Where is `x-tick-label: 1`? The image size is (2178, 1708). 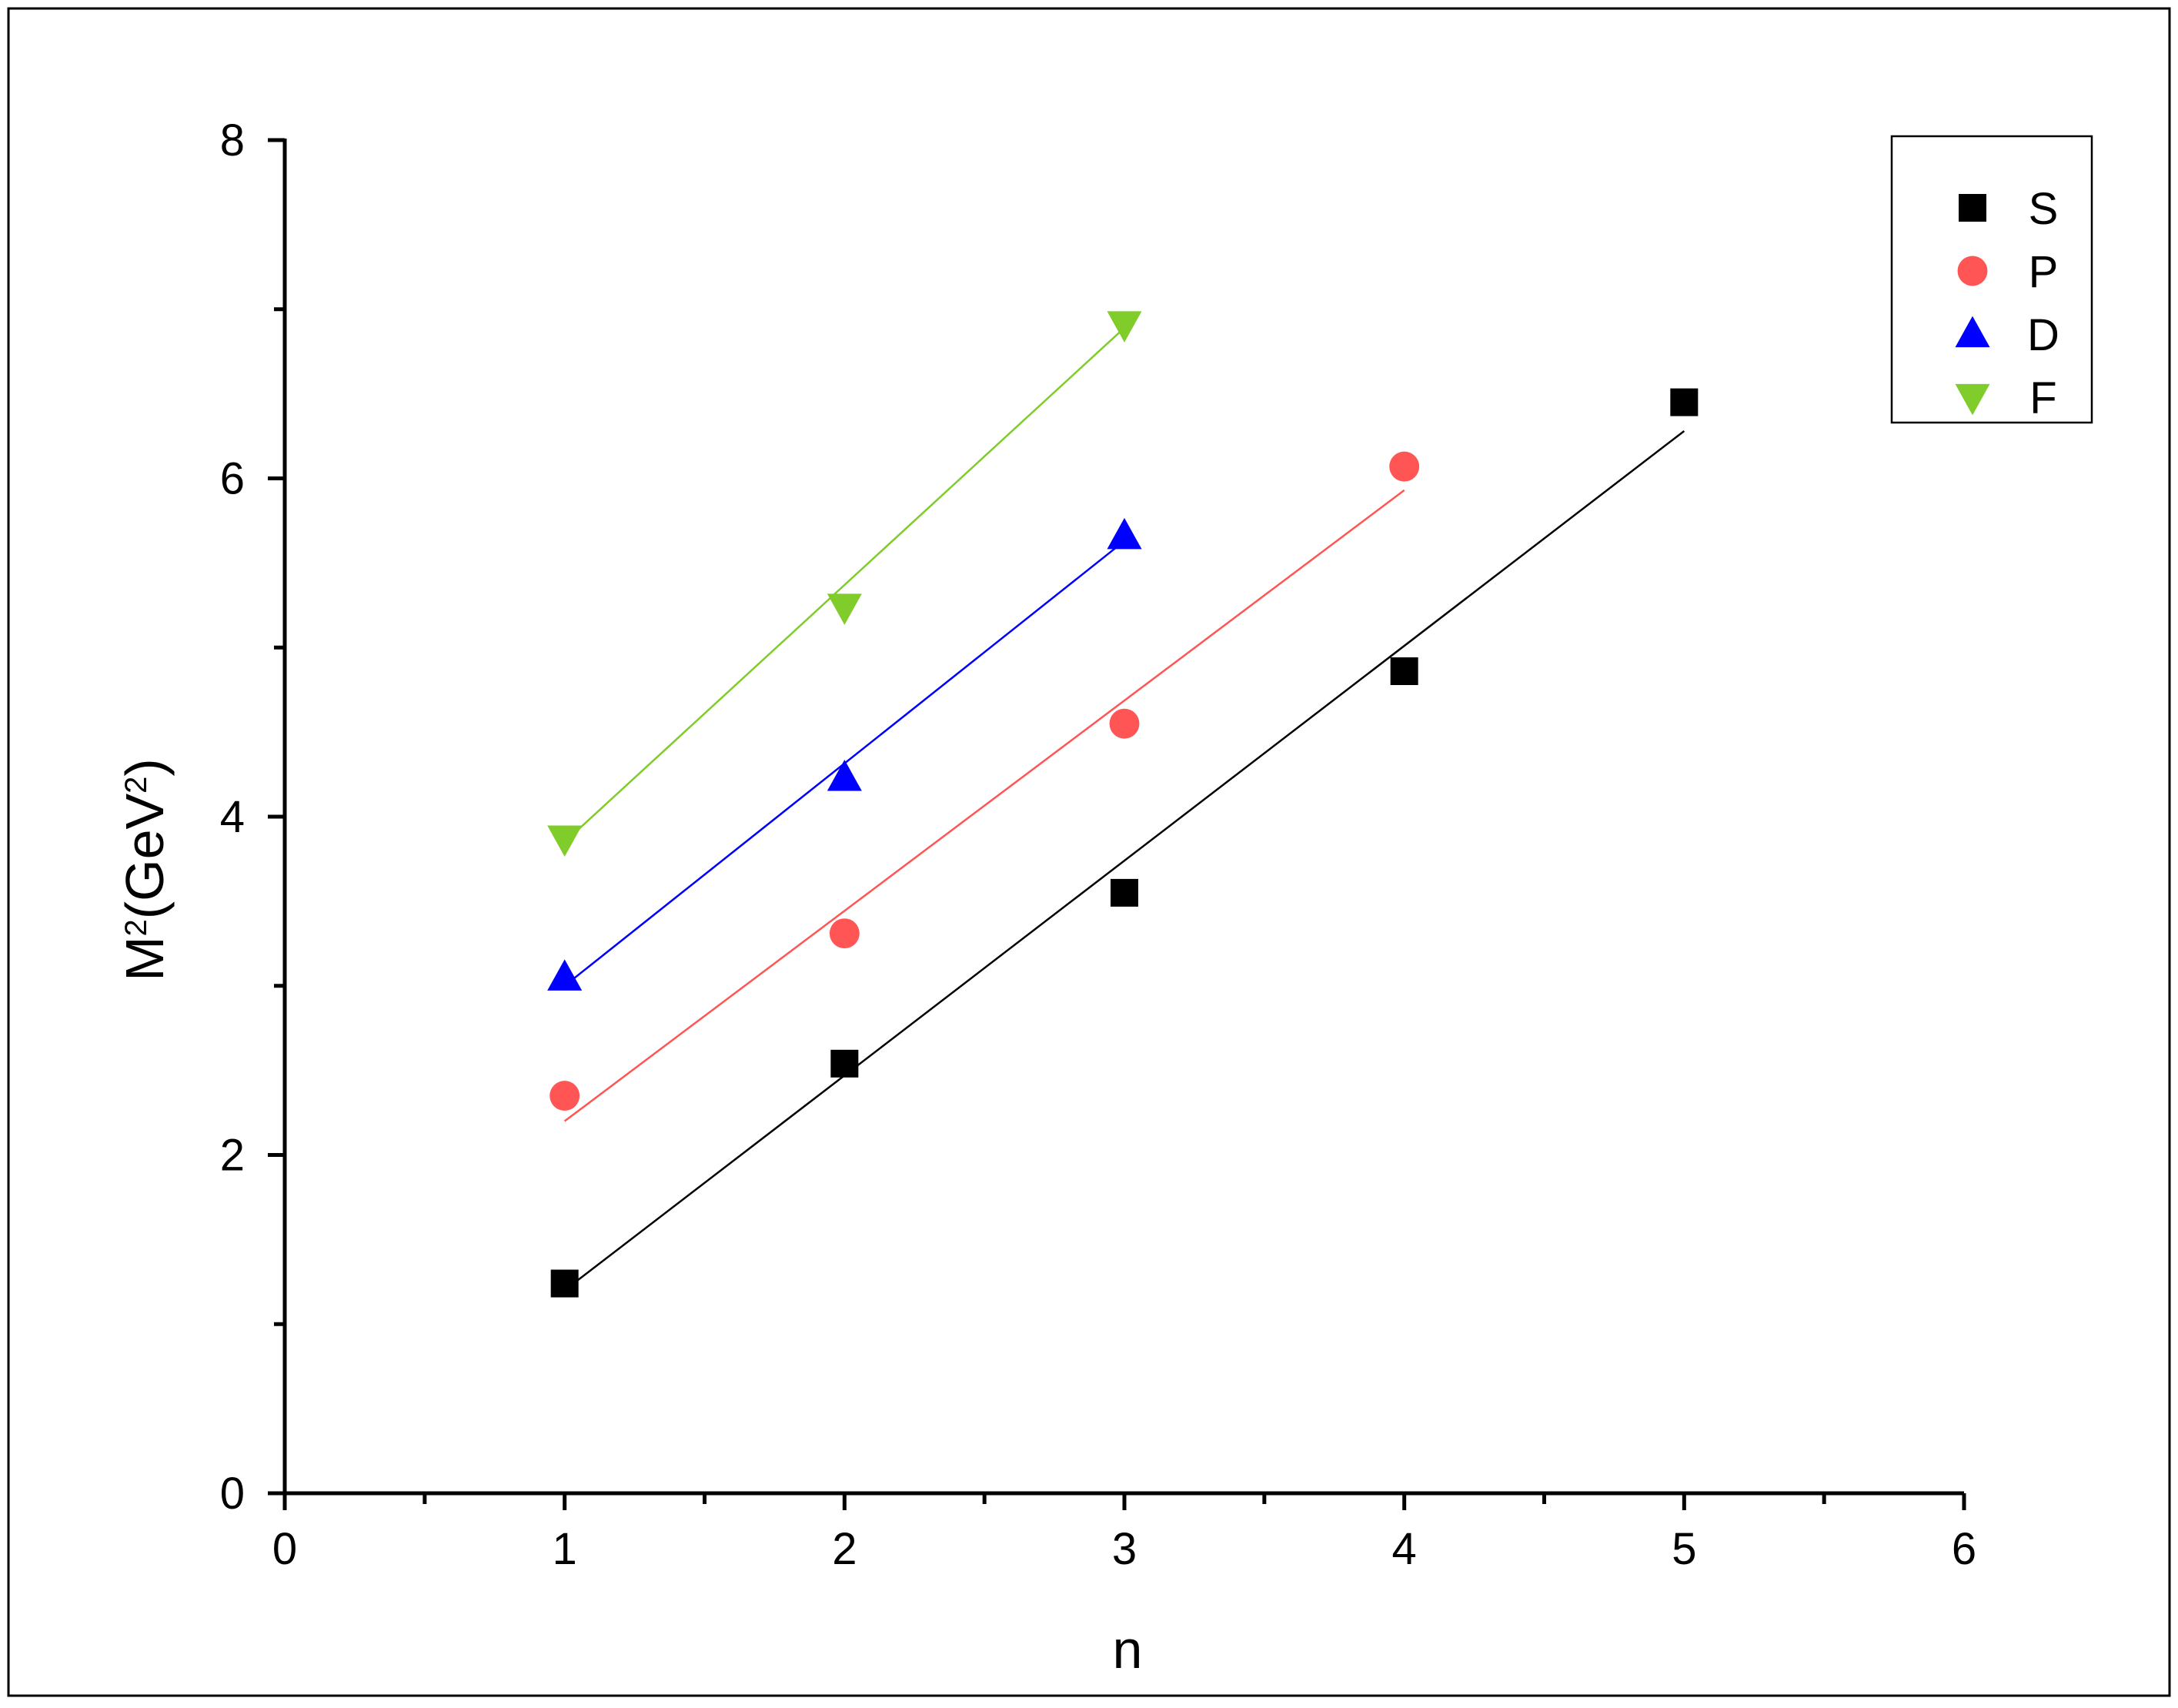
x-tick-label: 1 is located at coordinates (565, 1549).